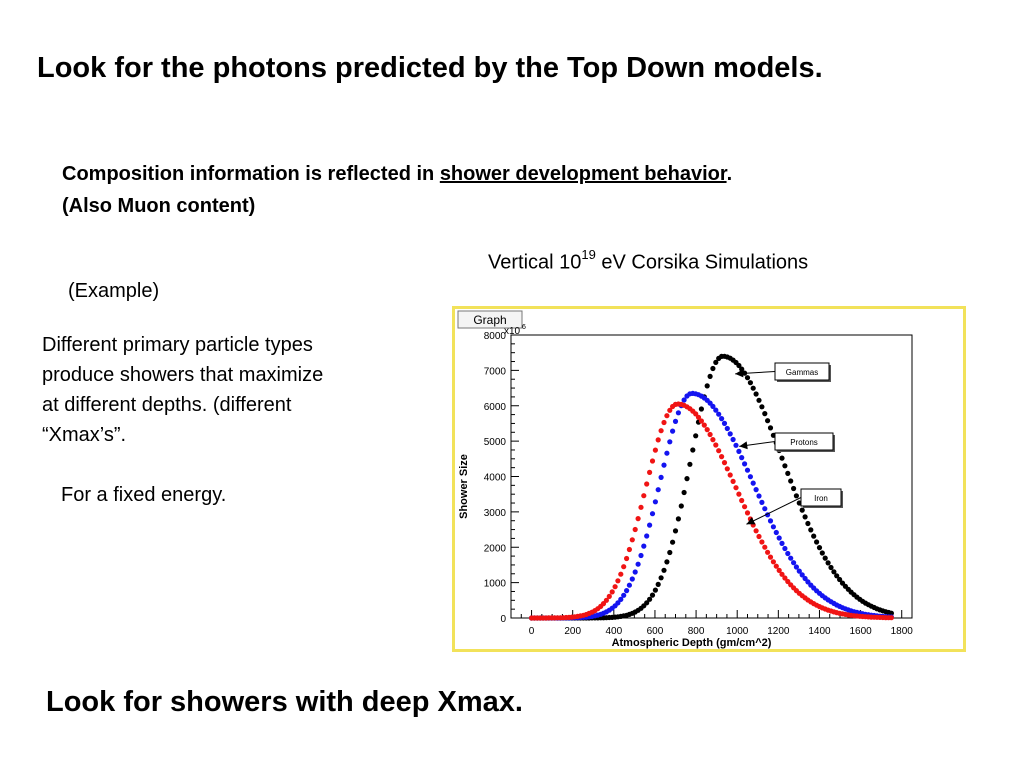  What do you see at coordinates (743, 445) in the screenshot?
I see `legend-arrowhead-protons` at bounding box center [743, 445].